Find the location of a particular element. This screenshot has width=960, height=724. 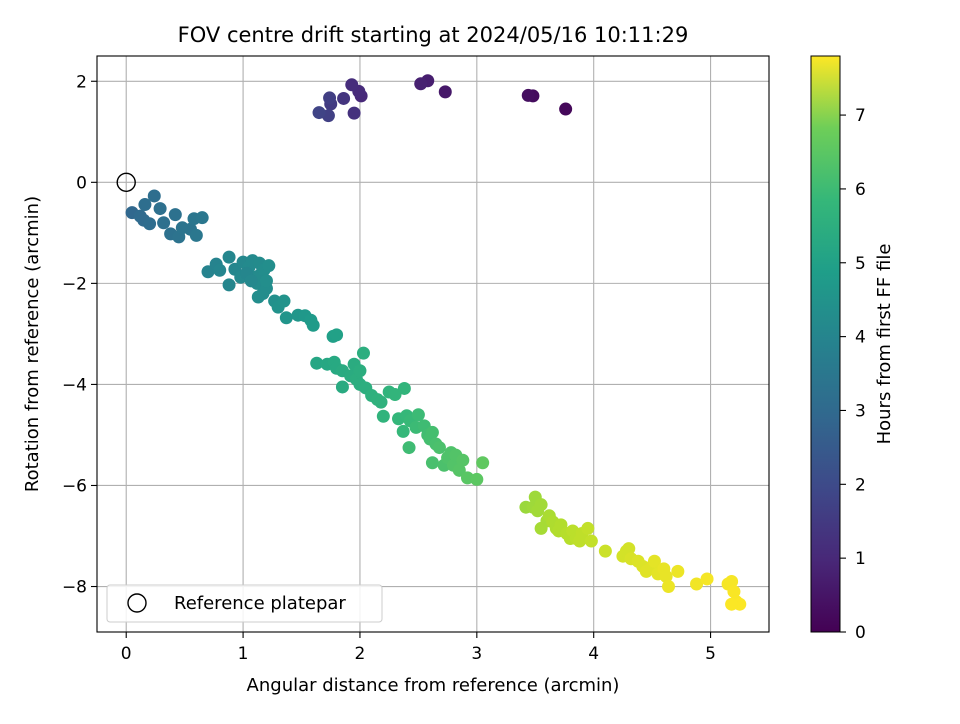

colorbar: 0 1 2 3 4 5 6 7 Hours from first FF file is located at coordinates (852, 349).